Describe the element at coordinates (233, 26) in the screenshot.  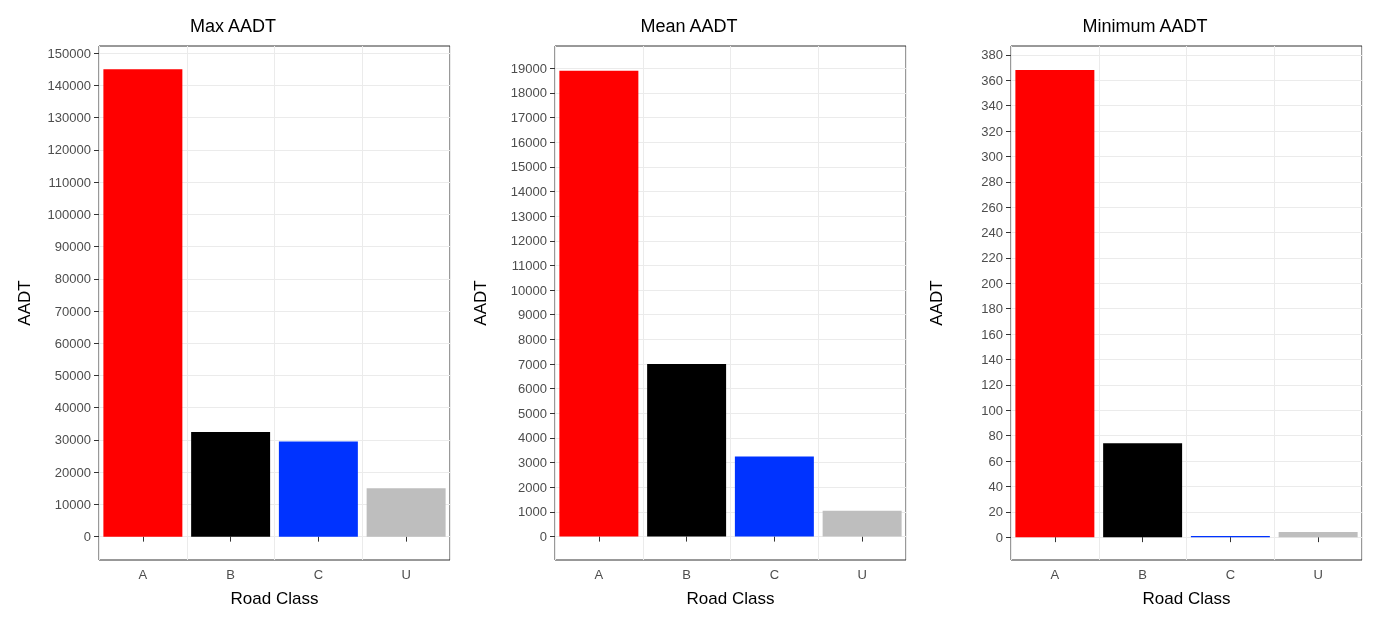
I see `chart-title: Max AADT` at that location.